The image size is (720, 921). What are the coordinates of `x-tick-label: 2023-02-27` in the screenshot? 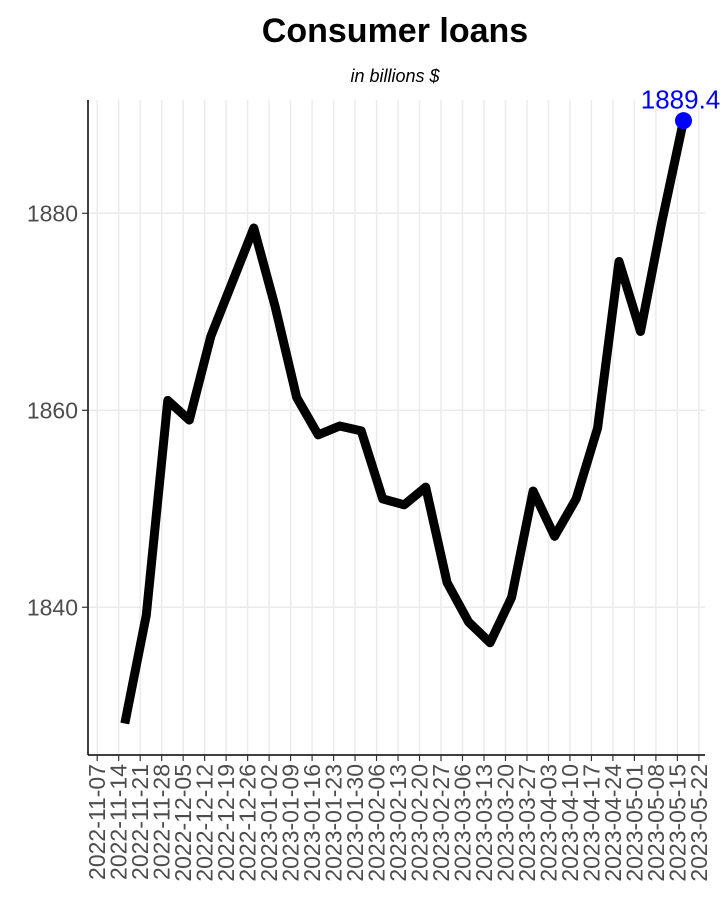 It's located at (441, 823).